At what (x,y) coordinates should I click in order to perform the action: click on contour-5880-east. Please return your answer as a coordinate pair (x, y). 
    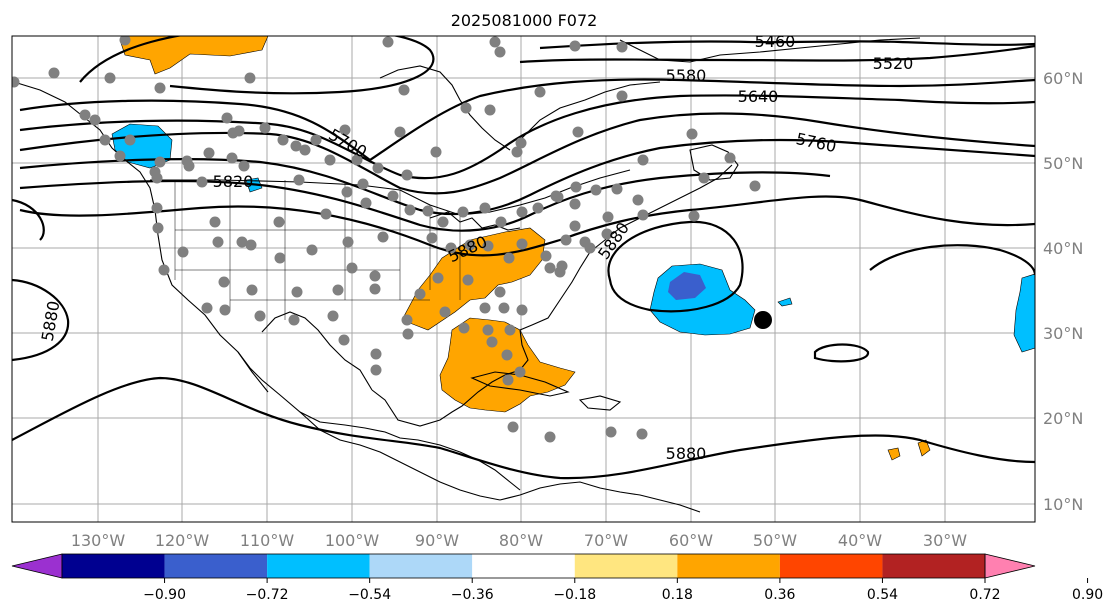
    Looking at the image, I should click on (952, 260).